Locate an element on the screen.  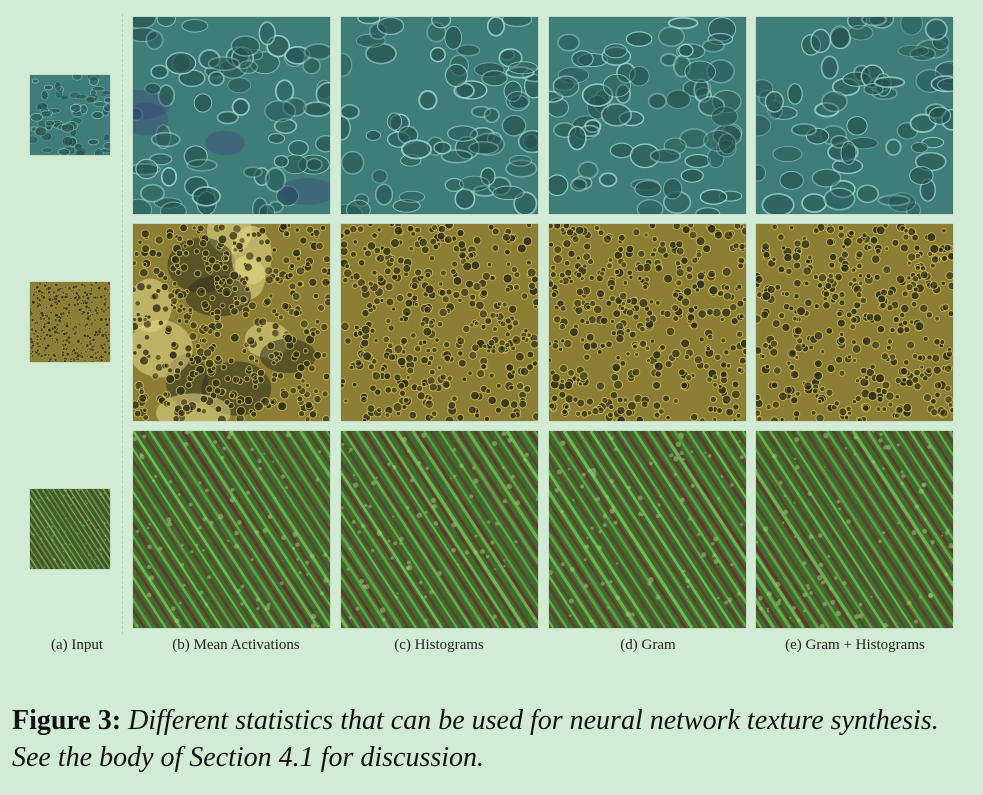
texture-tile-water-caustics-e is located at coordinates (854, 115).